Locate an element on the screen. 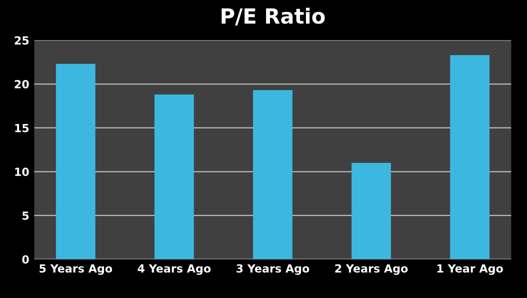 The height and width of the screenshot is (298, 527). y-tick-label: 15 is located at coordinates (22, 128).